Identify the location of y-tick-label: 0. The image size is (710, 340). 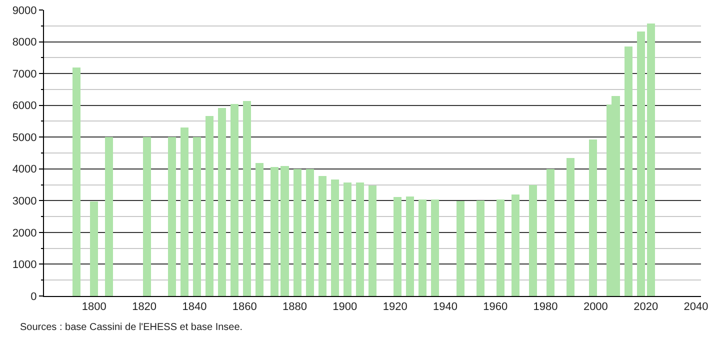
(33, 296).